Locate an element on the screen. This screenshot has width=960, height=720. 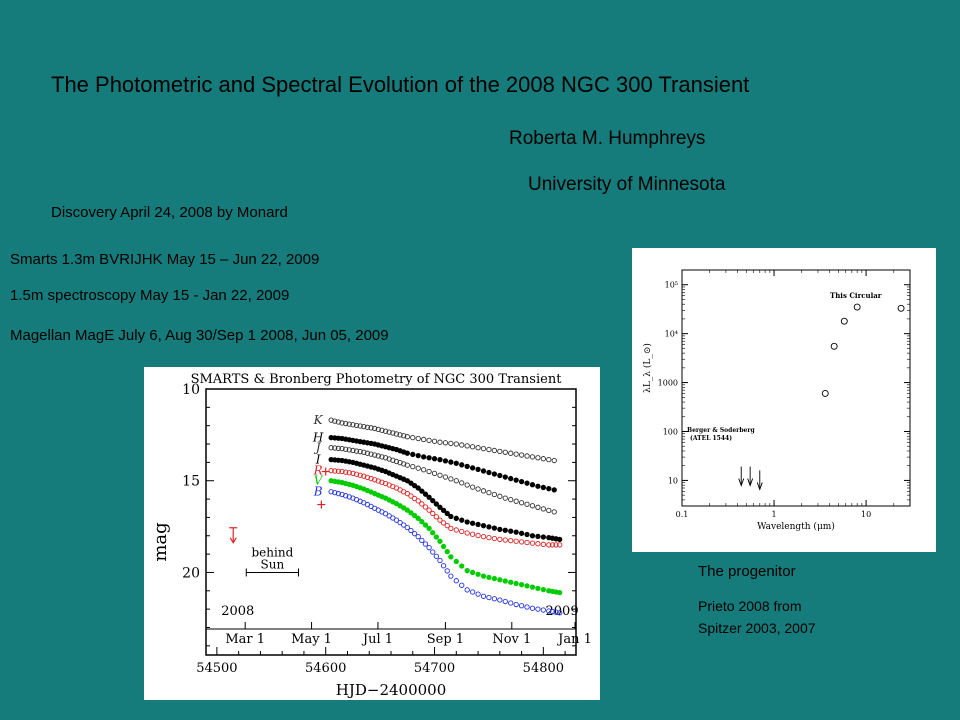
series-label: J is located at coordinates (317, 448).